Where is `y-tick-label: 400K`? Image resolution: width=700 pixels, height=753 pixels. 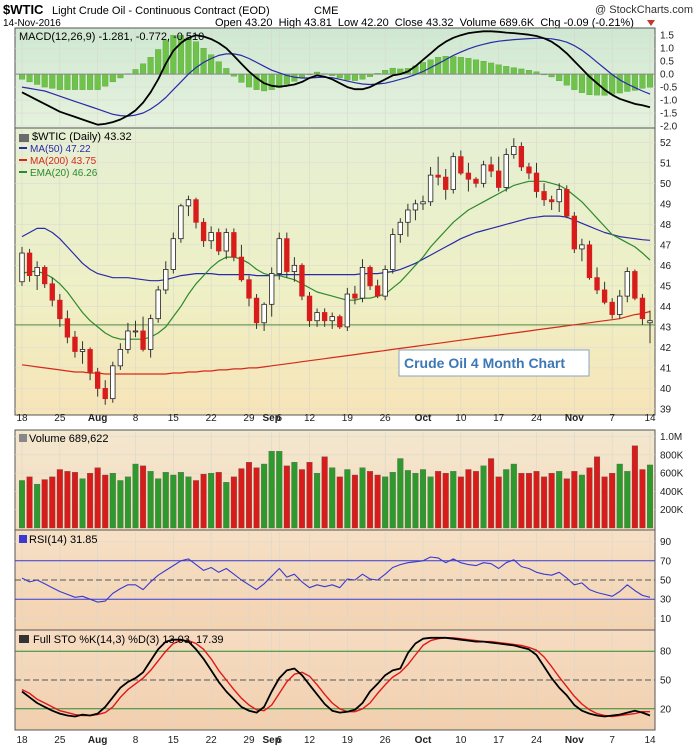 y-tick-label: 400K is located at coordinates (672, 492).